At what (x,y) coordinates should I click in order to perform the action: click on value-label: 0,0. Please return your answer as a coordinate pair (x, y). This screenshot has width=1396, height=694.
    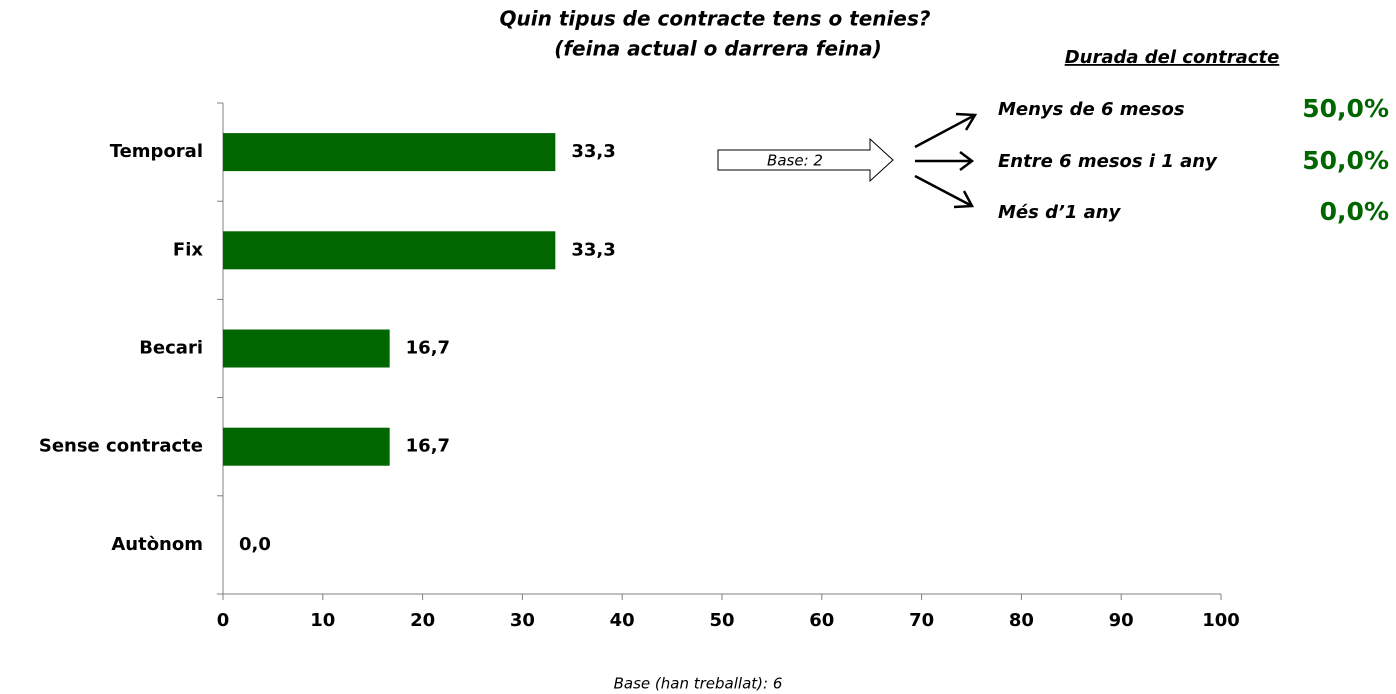
    Looking at the image, I should click on (255, 544).